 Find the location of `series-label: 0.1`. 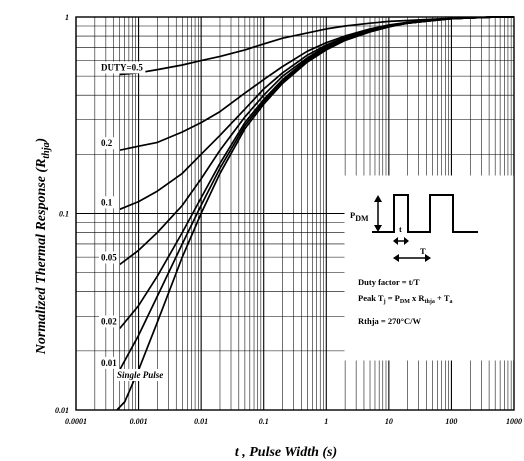

series-label: 0.1 is located at coordinates (107, 202).